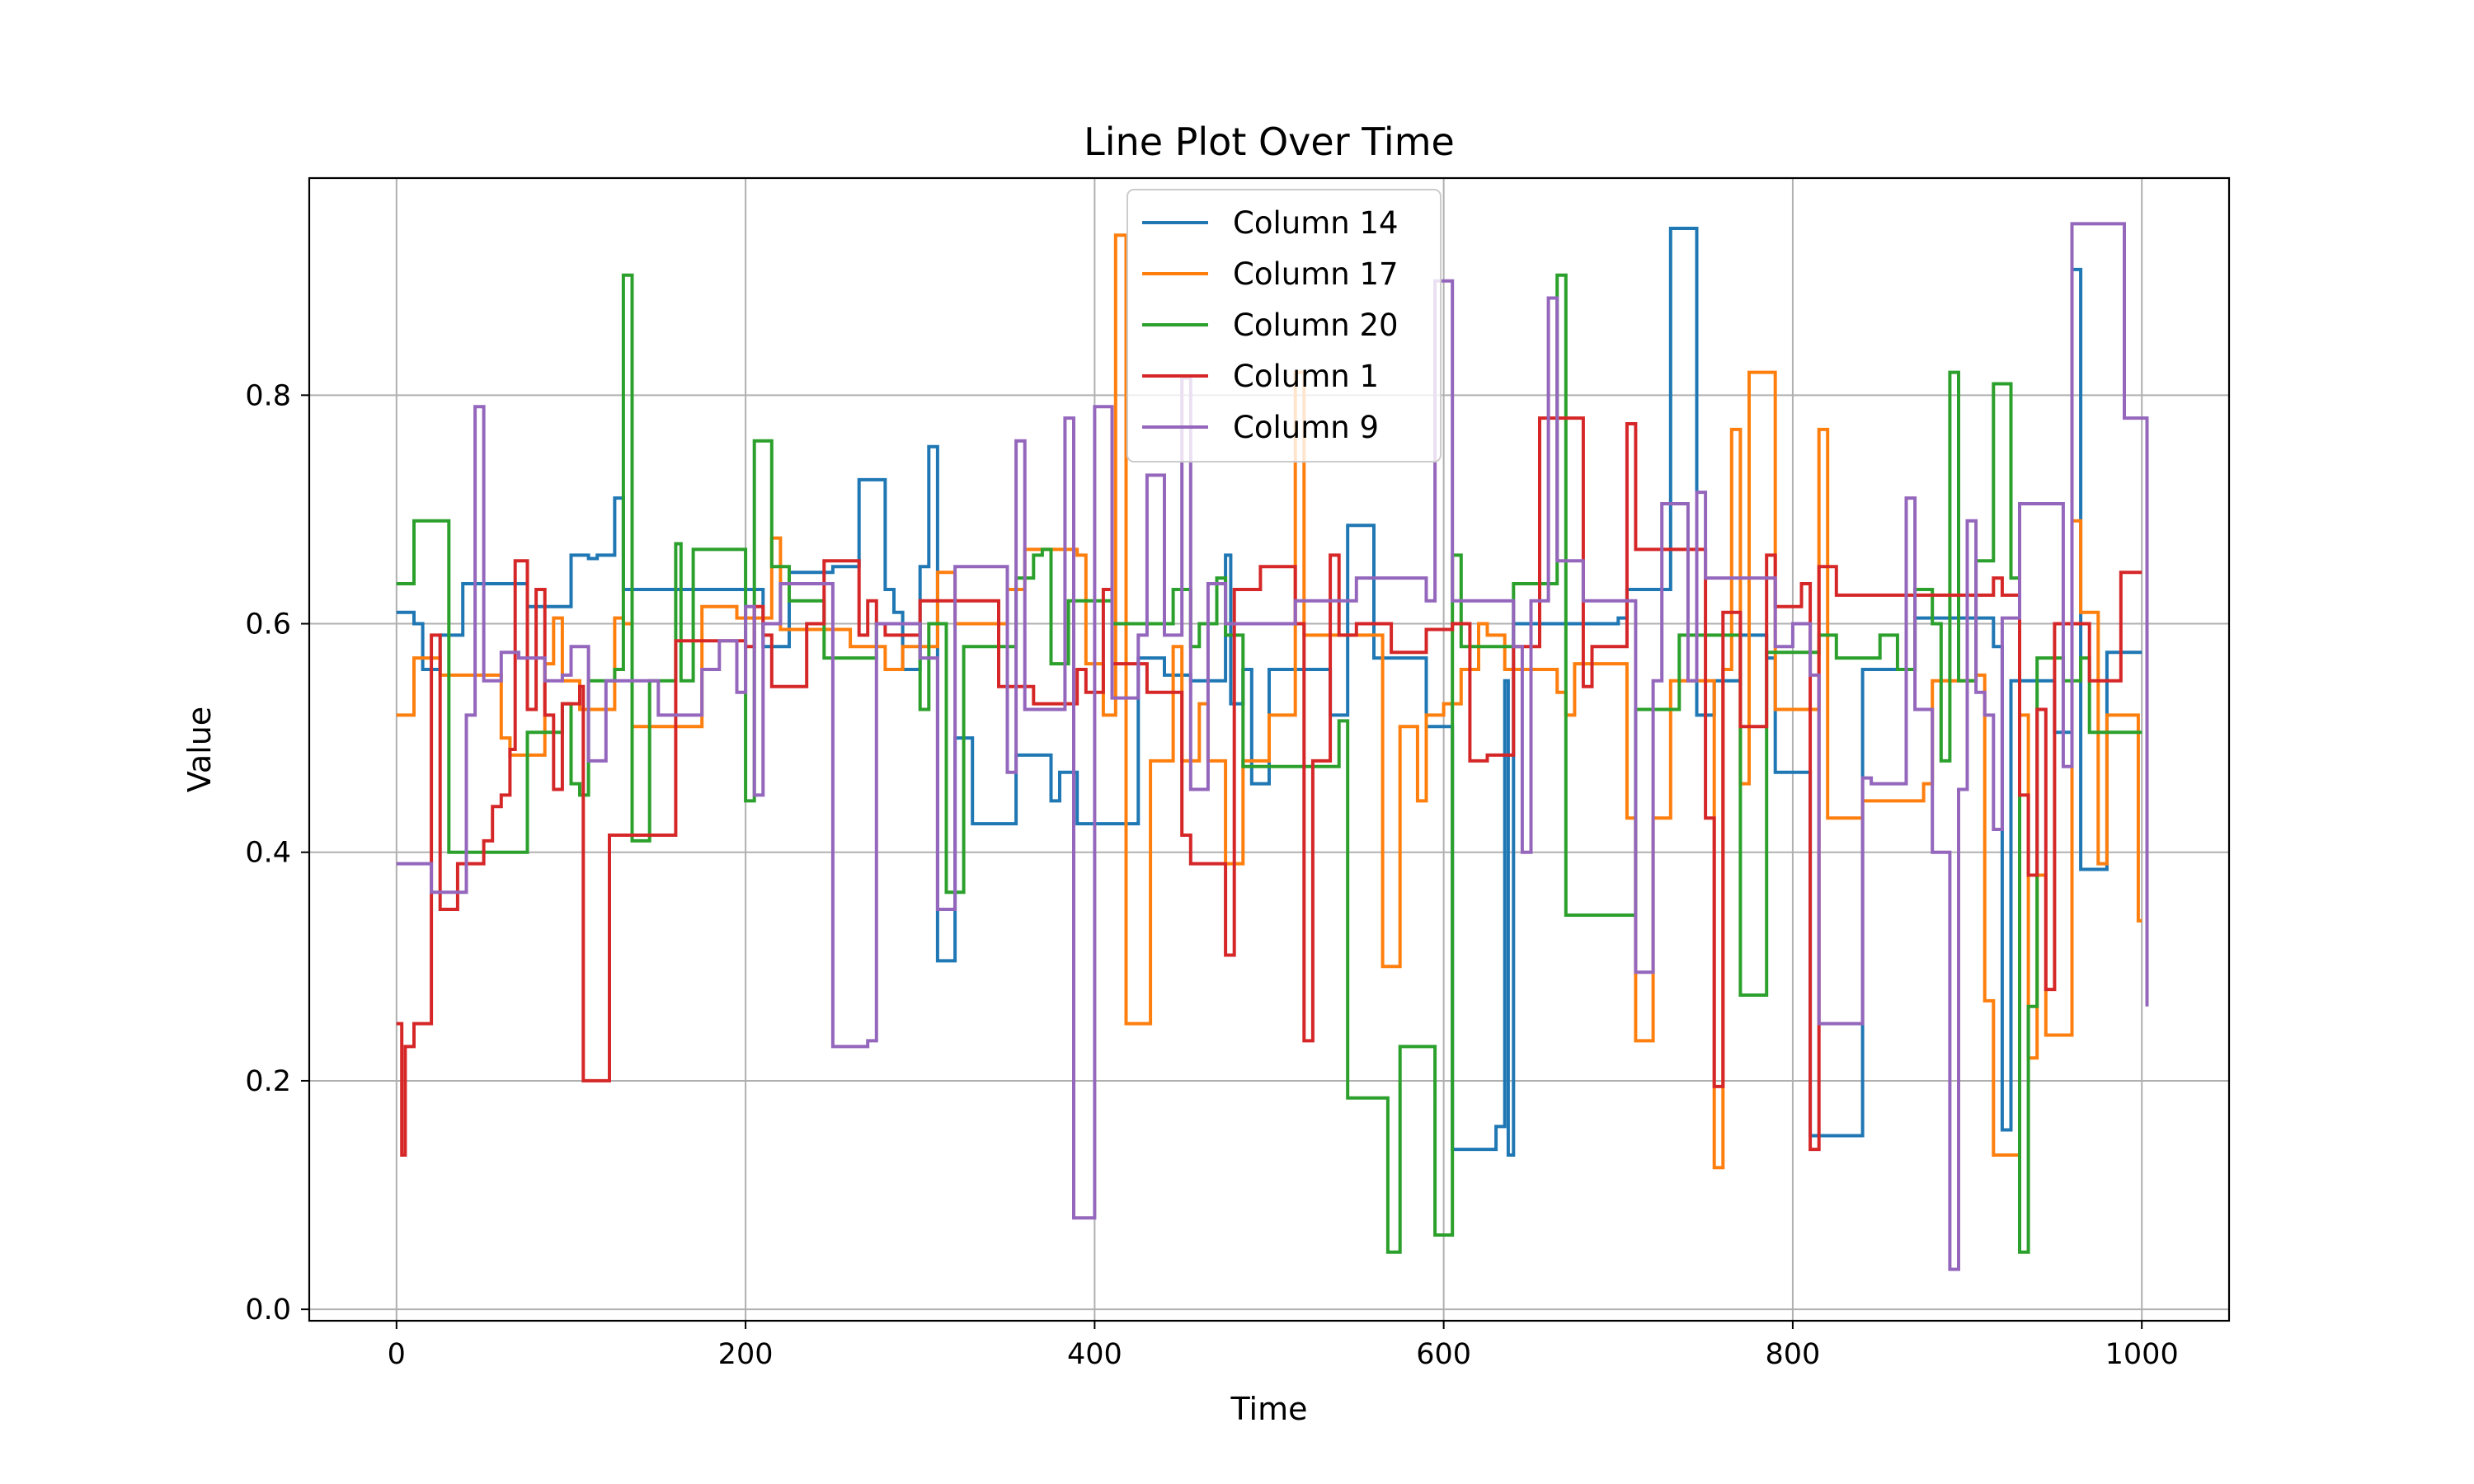  Describe the element at coordinates (746, 1354) in the screenshot. I see `x-tick-label: 200` at that location.